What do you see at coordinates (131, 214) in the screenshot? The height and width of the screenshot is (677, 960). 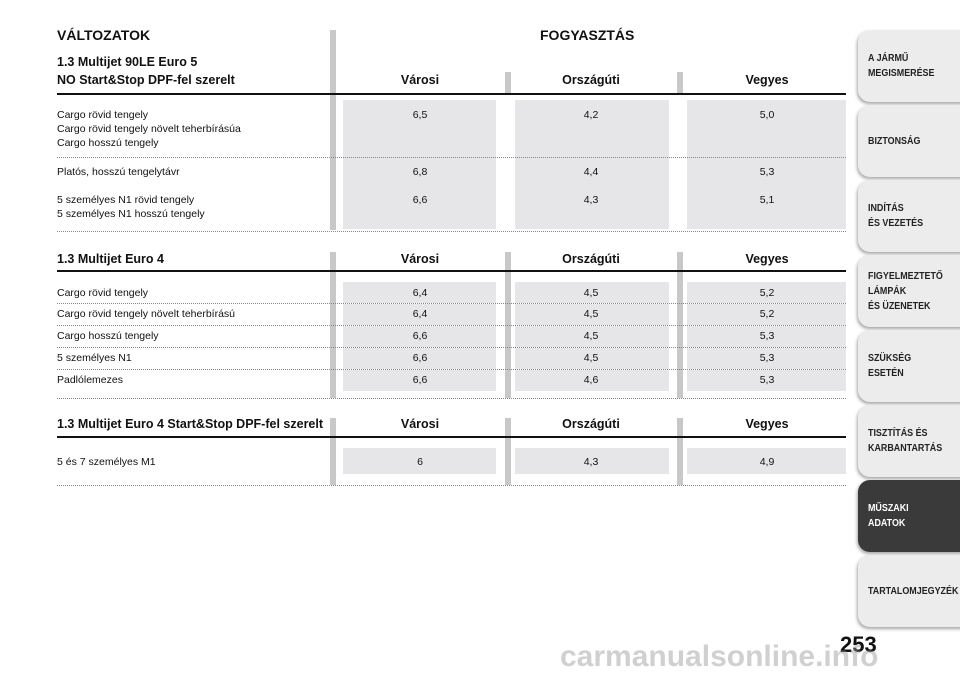 I see `row-label: 5 személyes N1 hosszú tengely` at bounding box center [131, 214].